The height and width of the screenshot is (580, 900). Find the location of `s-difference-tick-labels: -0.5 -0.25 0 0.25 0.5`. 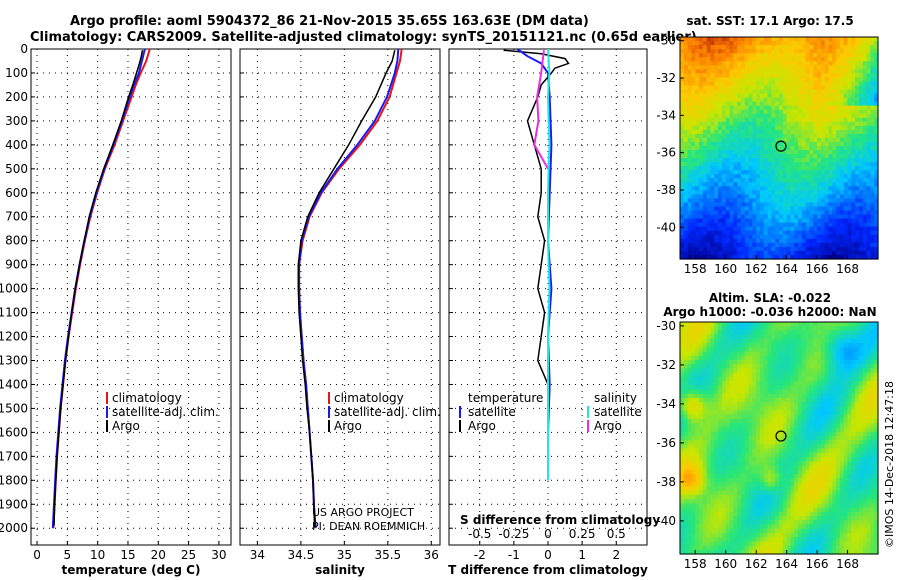

s-difference-tick-labels: -0.5 -0.25 0 0.25 0.5 is located at coordinates (547, 534).